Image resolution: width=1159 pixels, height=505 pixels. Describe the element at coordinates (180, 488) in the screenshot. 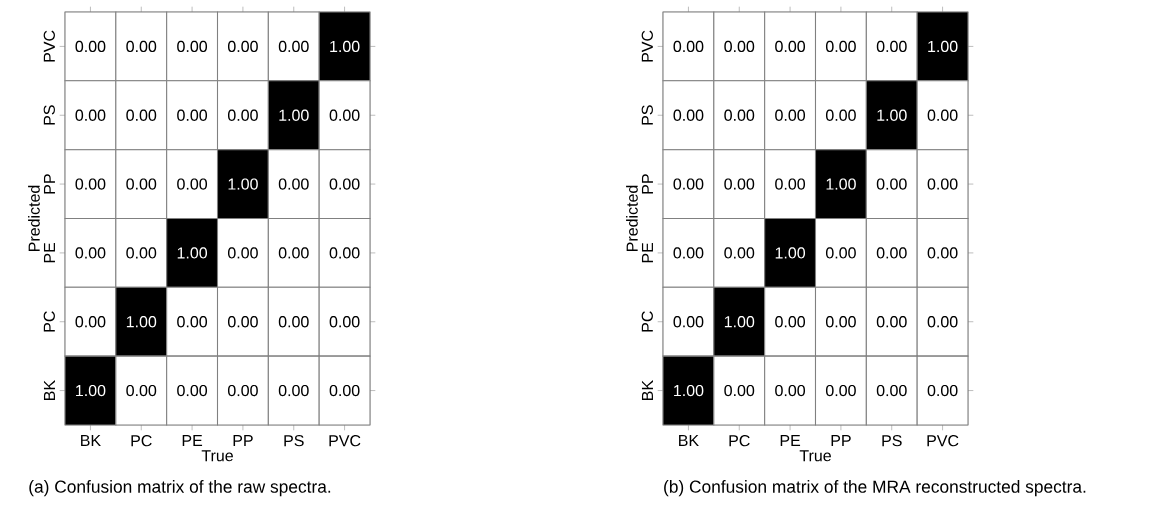

I see `text: (a) Confusion matrix of the raw spectra.` at that location.